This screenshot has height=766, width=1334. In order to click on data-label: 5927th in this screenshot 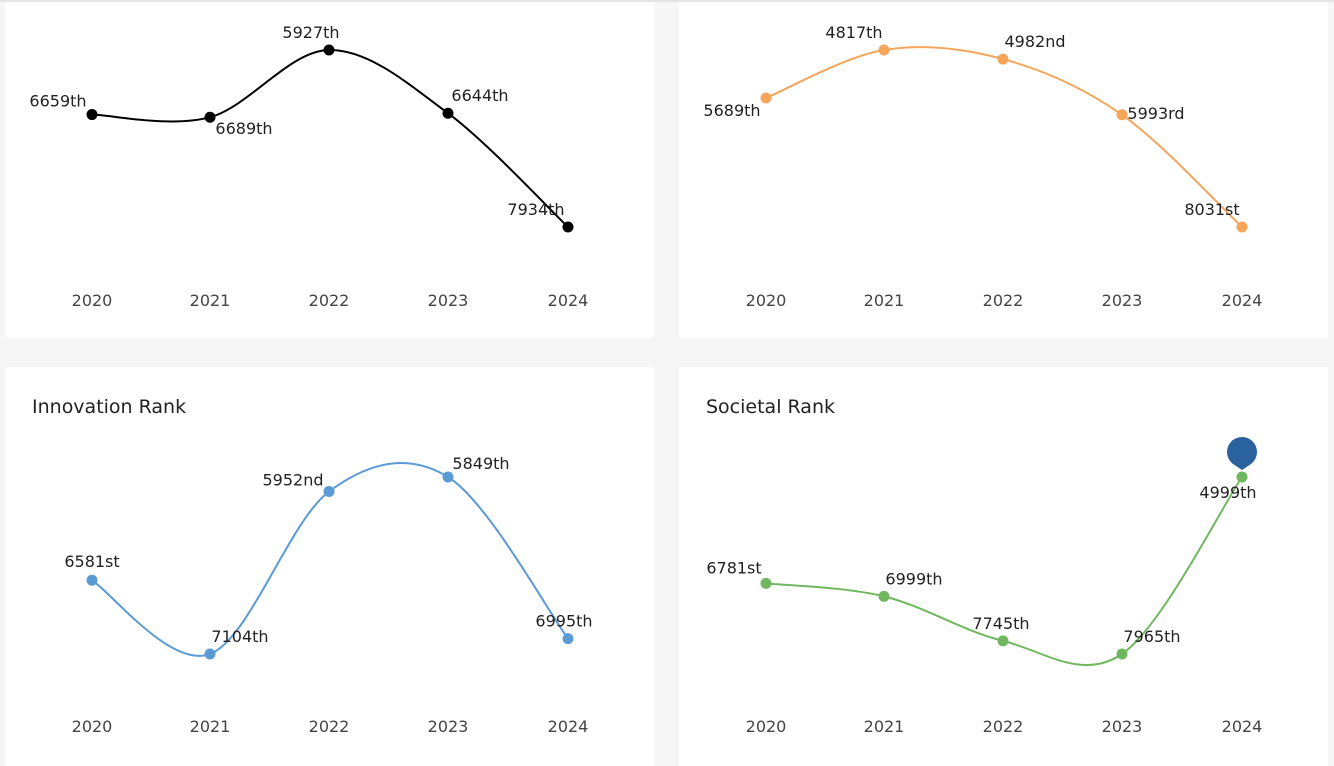, I will do `click(310, 32)`.